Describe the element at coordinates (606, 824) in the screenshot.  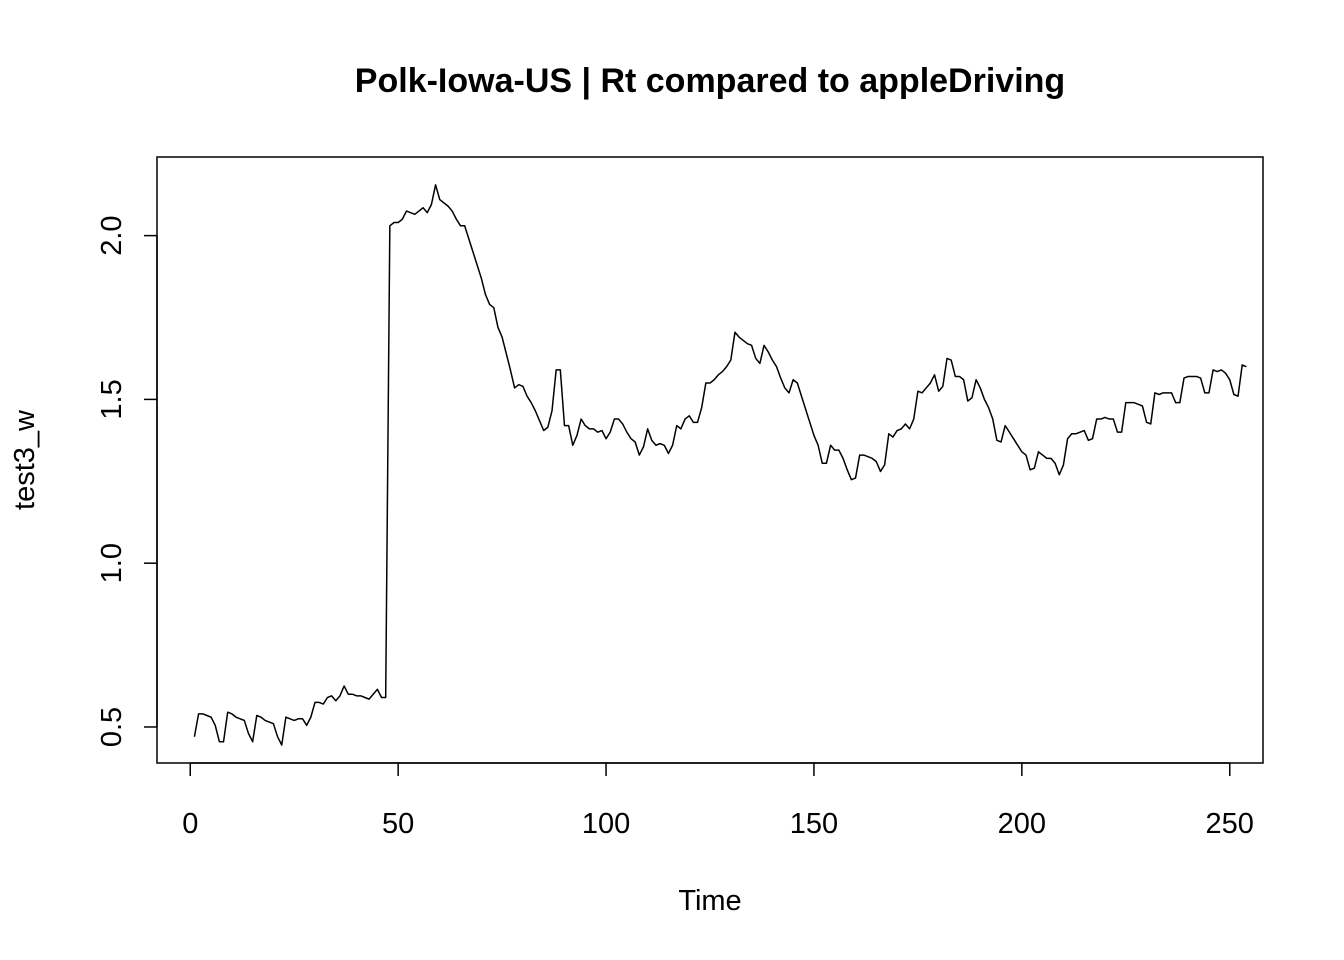
I see `x-tick-label: 100` at that location.